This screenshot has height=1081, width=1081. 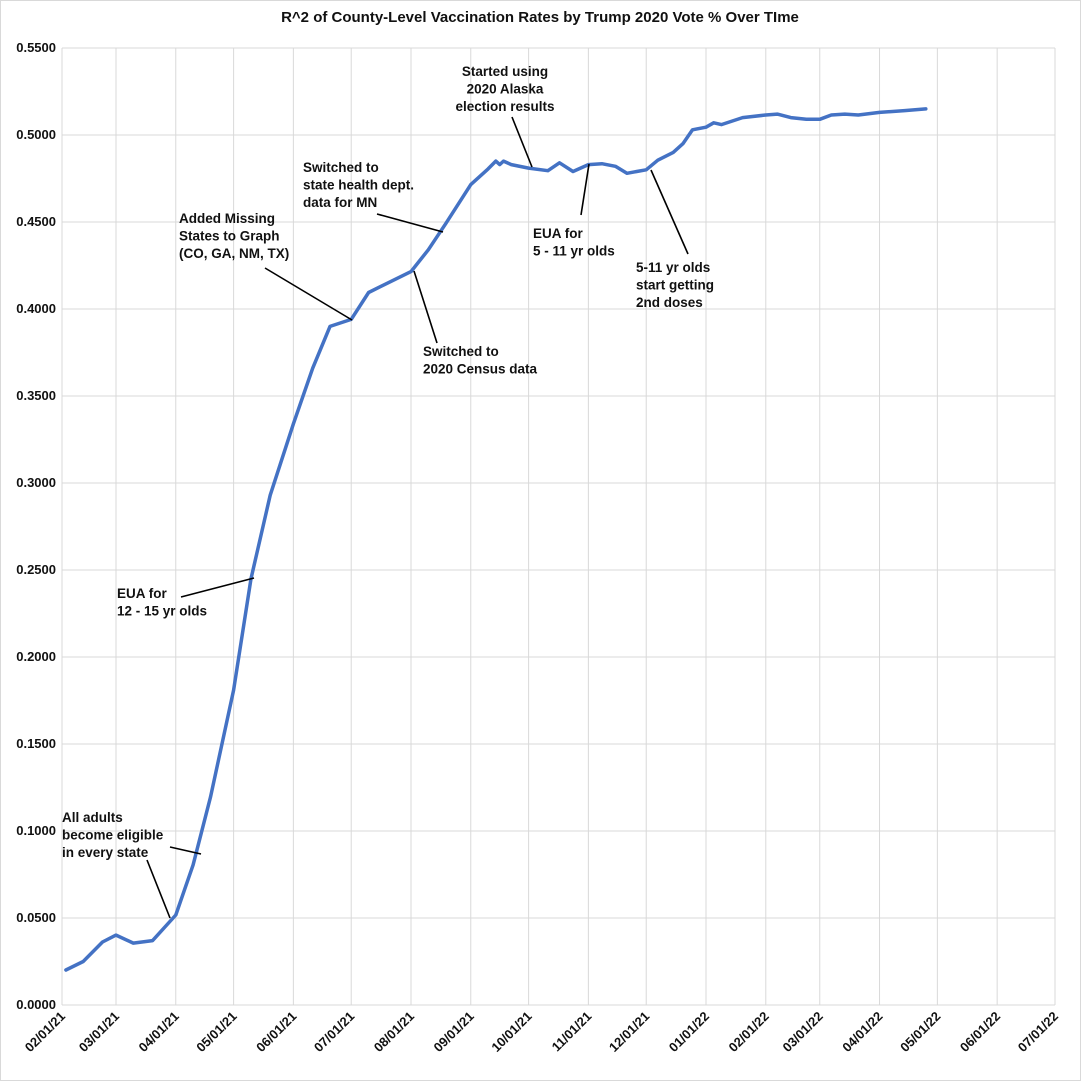 I want to click on annotation-text: data for MN, so click(x=340, y=202).